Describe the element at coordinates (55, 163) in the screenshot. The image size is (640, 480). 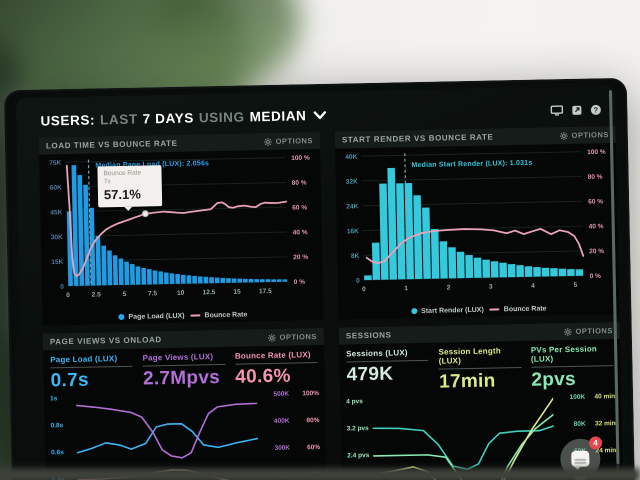
I see `svg-text: 75K` at that location.